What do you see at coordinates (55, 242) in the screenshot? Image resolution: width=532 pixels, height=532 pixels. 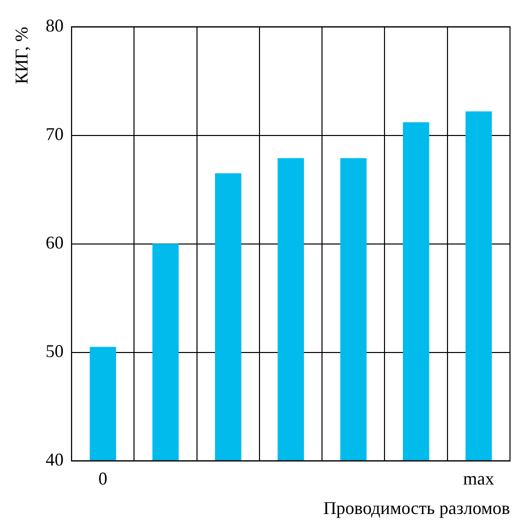 I see `y-tick-label: 60` at bounding box center [55, 242].